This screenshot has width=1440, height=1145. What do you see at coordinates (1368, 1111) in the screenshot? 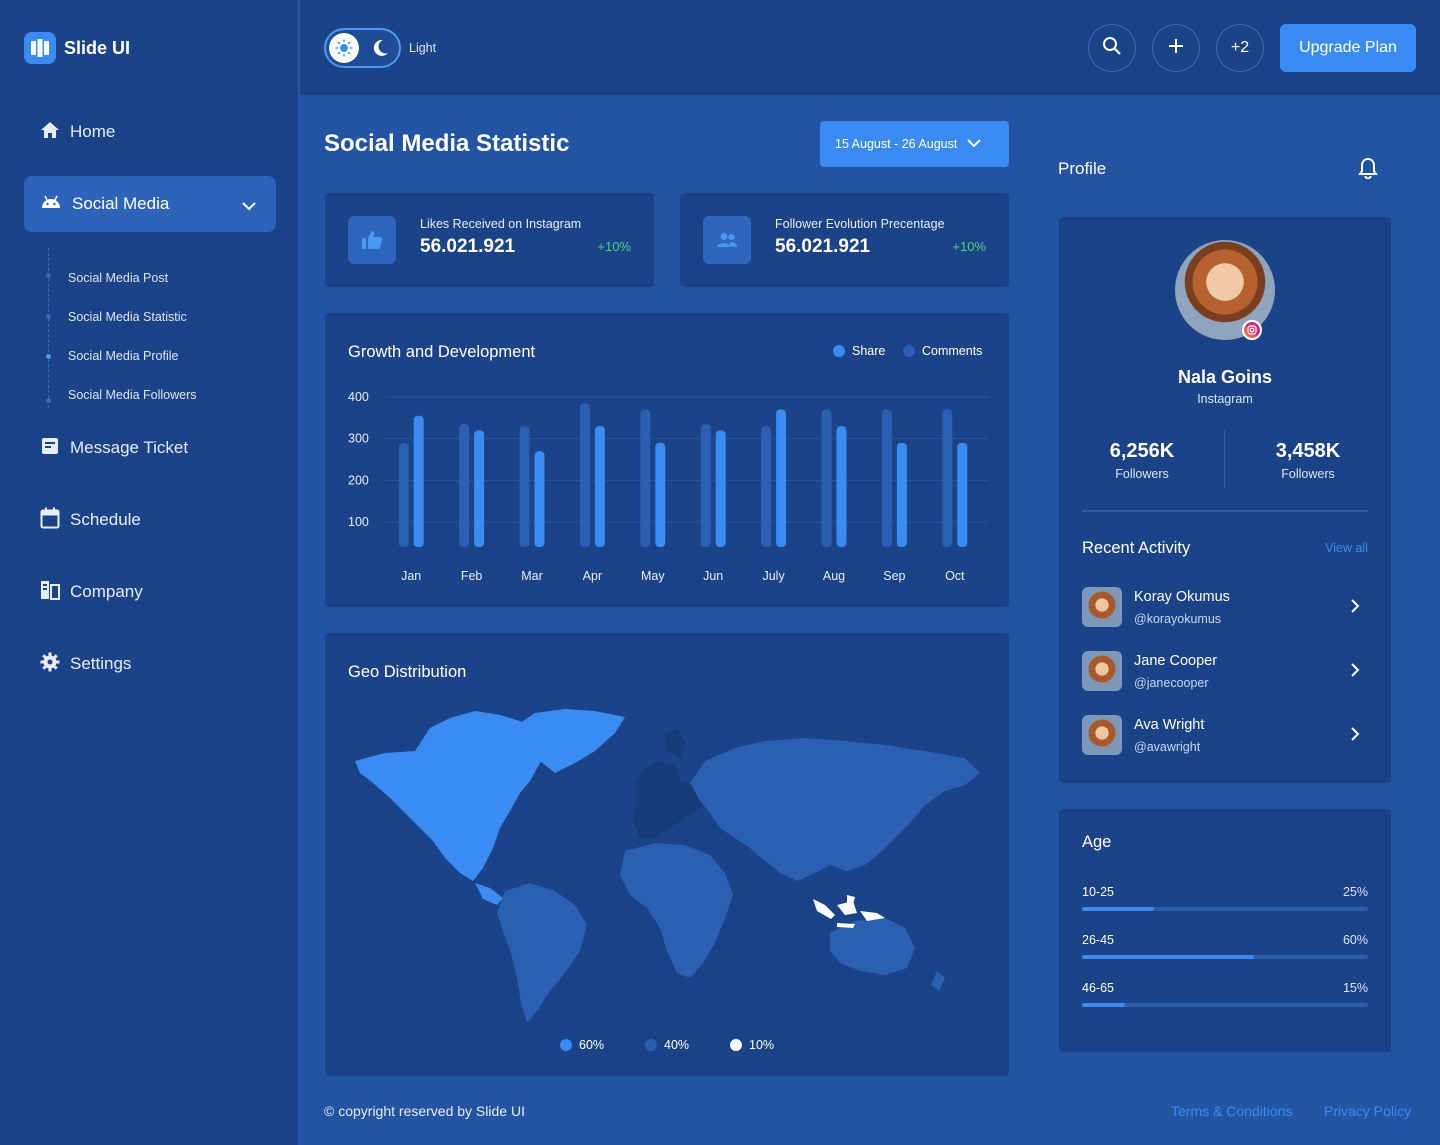
I see `privacy-link: Privacy Policy` at bounding box center [1368, 1111].